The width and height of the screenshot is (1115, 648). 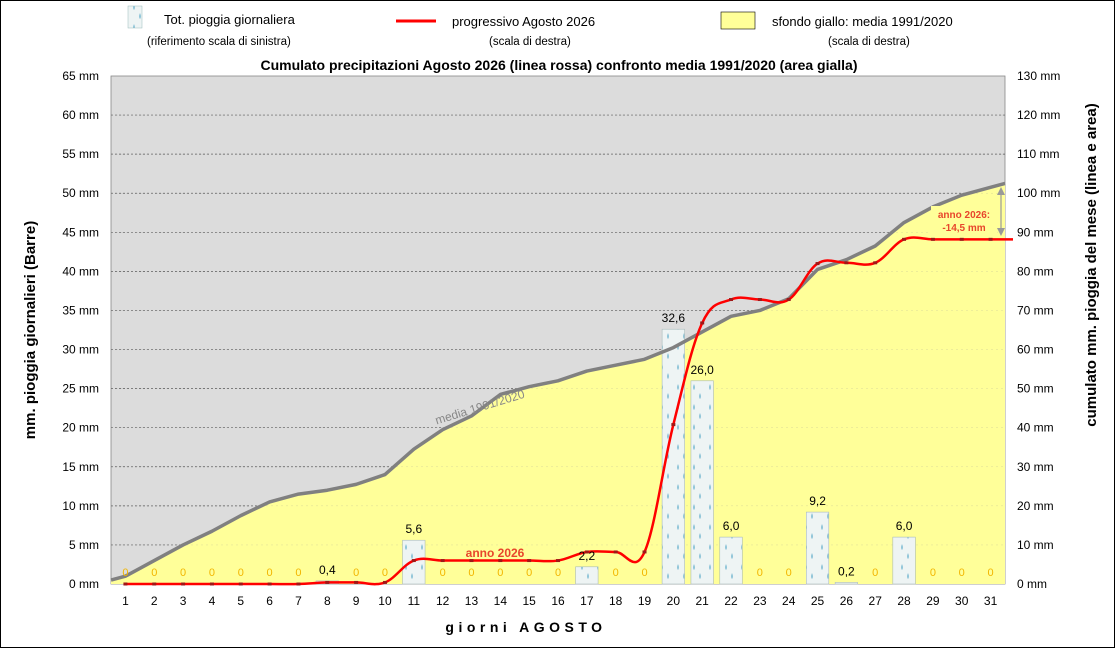 What do you see at coordinates (472, 601) in the screenshot?
I see `x-tick-label: 13` at bounding box center [472, 601].